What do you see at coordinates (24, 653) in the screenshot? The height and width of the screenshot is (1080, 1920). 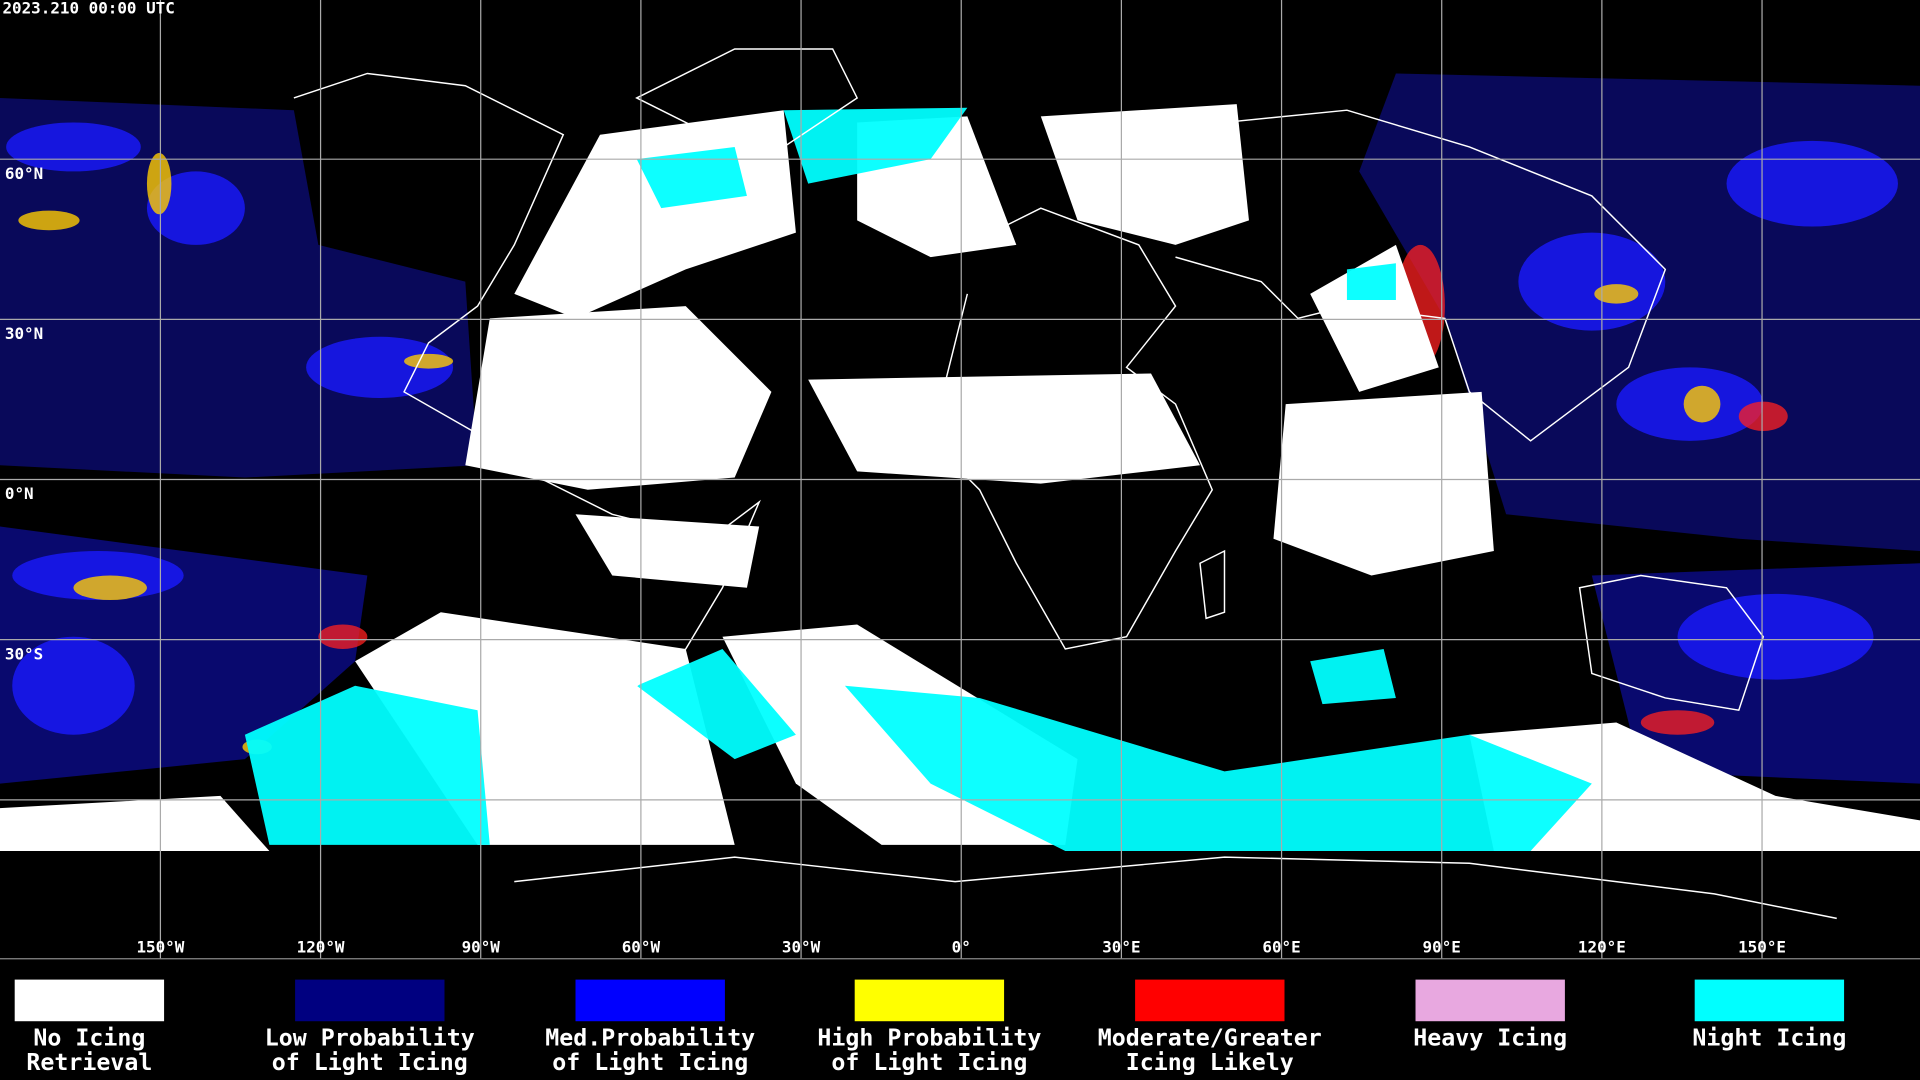 I see `latitude-label: 30°S` at bounding box center [24, 653].